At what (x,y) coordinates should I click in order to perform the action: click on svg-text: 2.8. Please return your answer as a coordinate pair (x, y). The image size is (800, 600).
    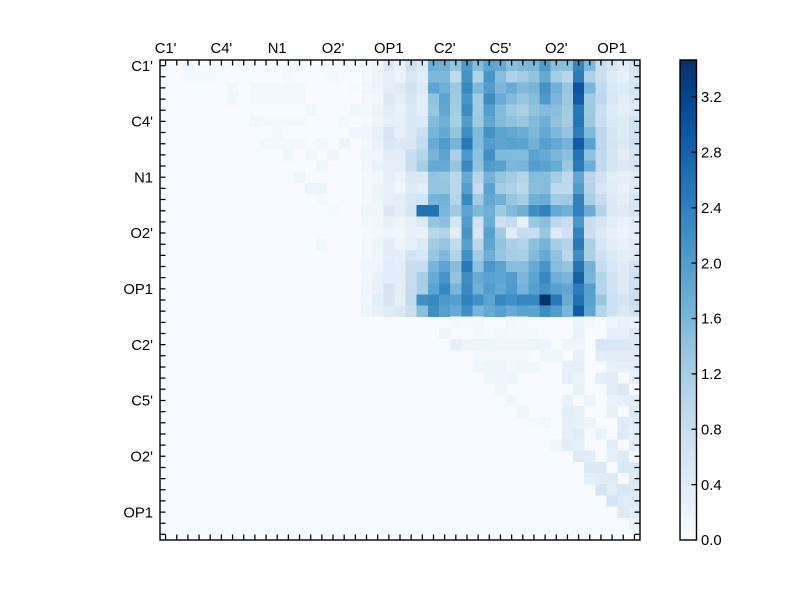
    Looking at the image, I should click on (711, 154).